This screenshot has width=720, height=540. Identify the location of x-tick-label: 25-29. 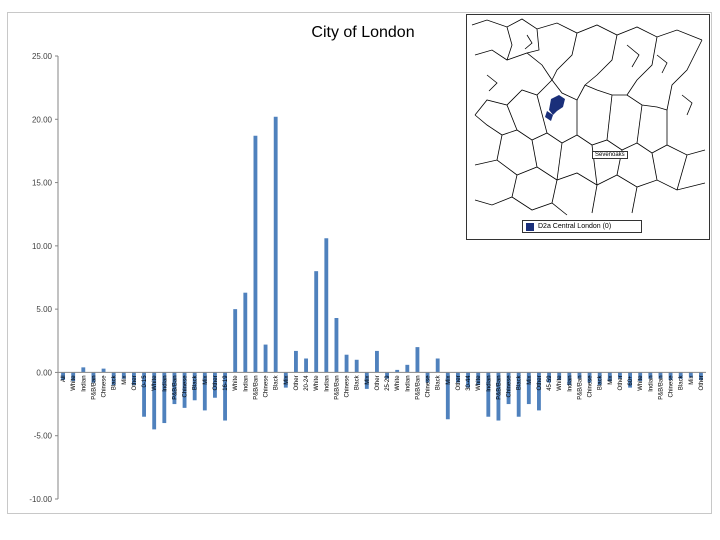
(388, 383).